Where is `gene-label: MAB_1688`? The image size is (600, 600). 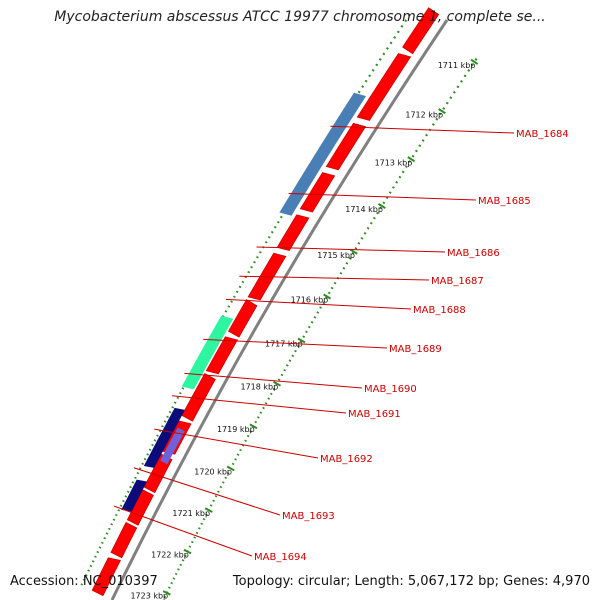
gene-label: MAB_1688 is located at coordinates (439, 310).